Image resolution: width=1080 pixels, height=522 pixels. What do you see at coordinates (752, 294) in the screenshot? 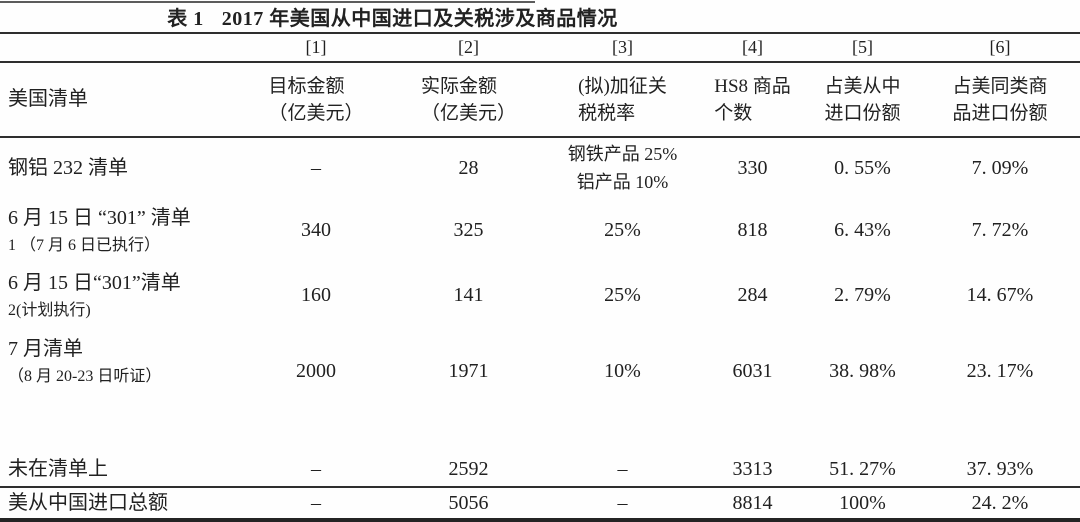
I see `cell-r3-c4: 284` at bounding box center [752, 294].